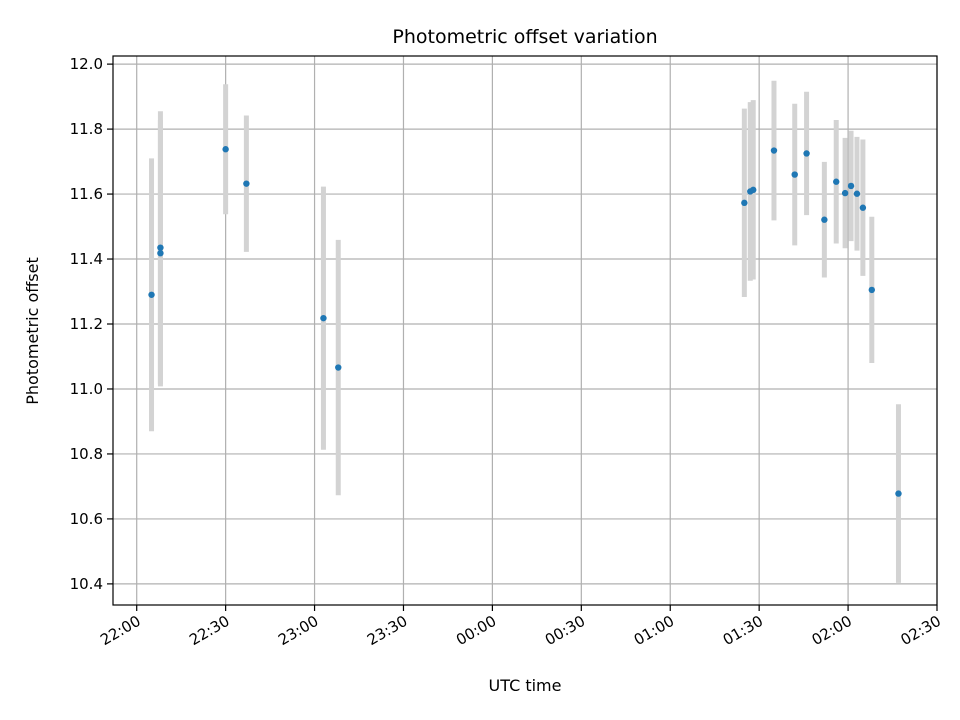  What do you see at coordinates (525, 685) in the screenshot?
I see `x-axis-label: UTC time` at bounding box center [525, 685].